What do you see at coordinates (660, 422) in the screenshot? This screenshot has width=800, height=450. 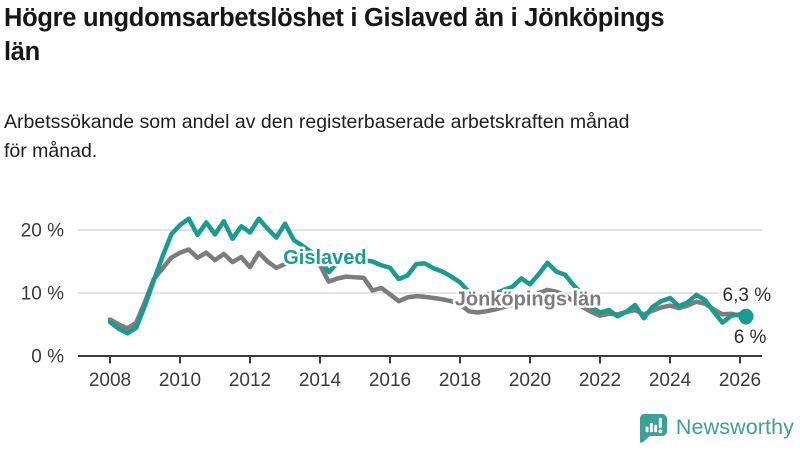 I see `logo-exclamation-bar` at bounding box center [660, 422].